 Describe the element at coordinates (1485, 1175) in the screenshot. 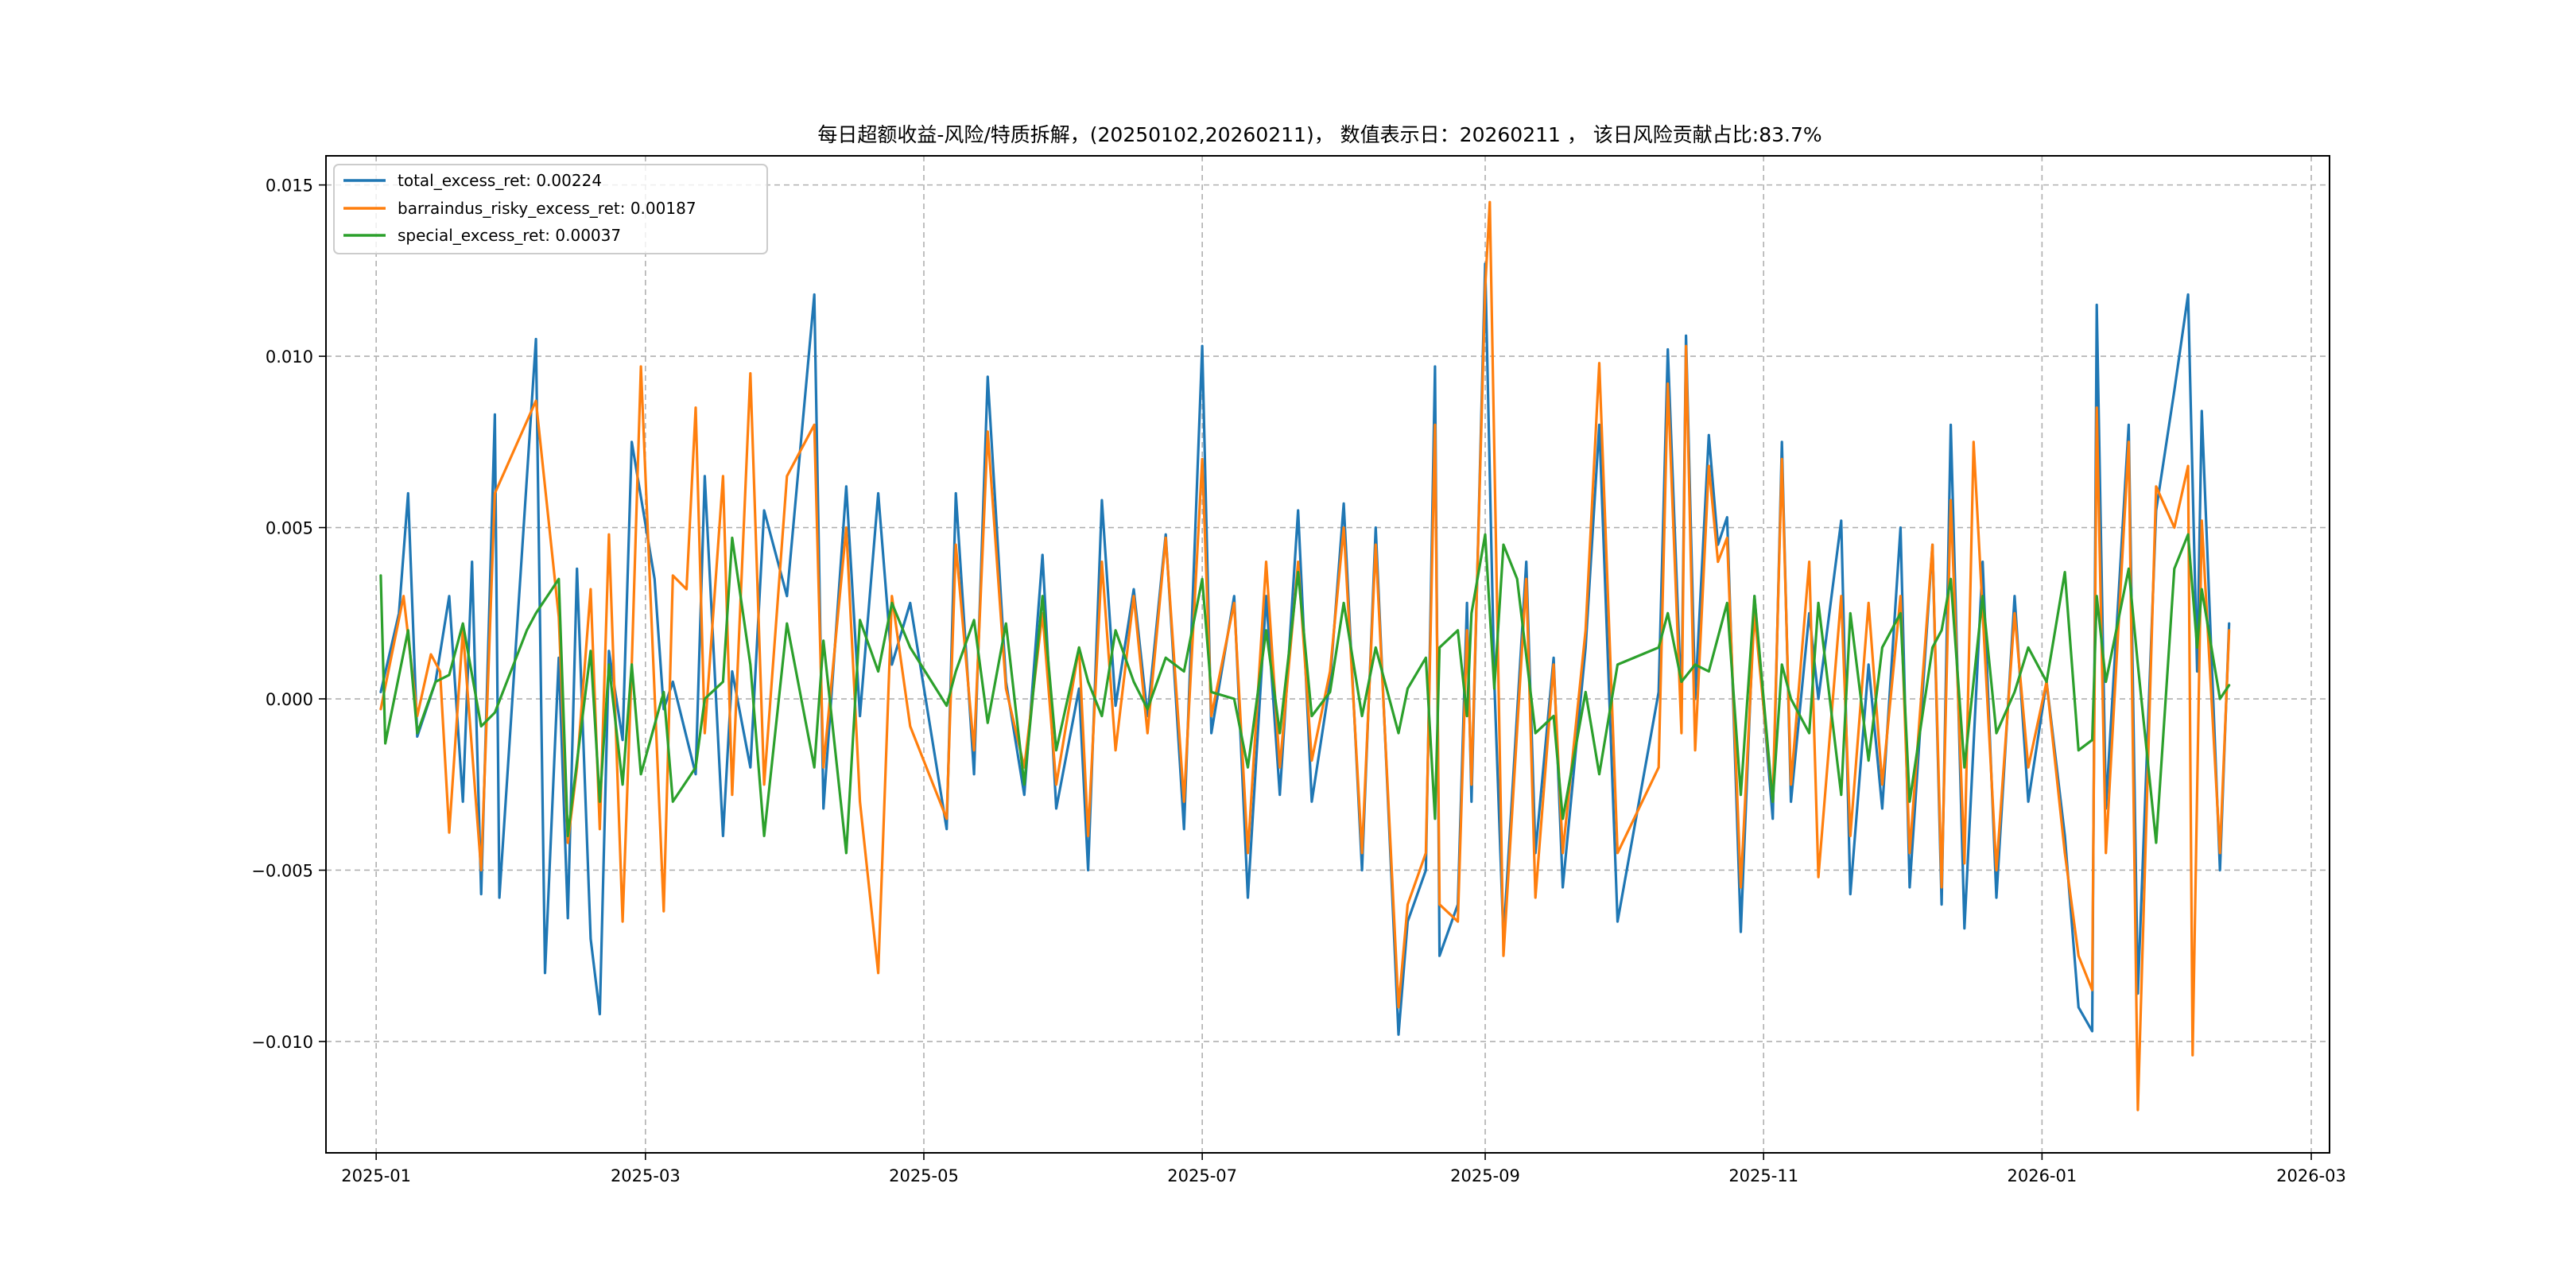

I see `x-tick-label: 2025-09` at that location.